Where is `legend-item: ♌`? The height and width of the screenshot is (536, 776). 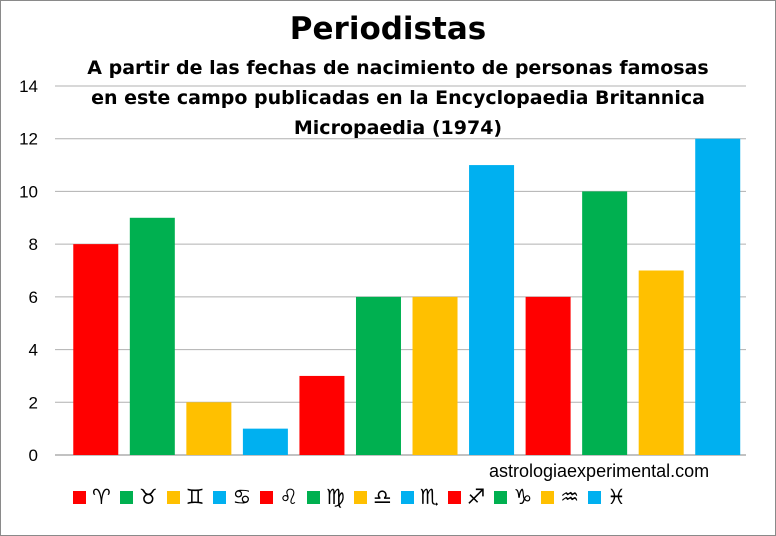
legend-item: ♌ is located at coordinates (279, 497).